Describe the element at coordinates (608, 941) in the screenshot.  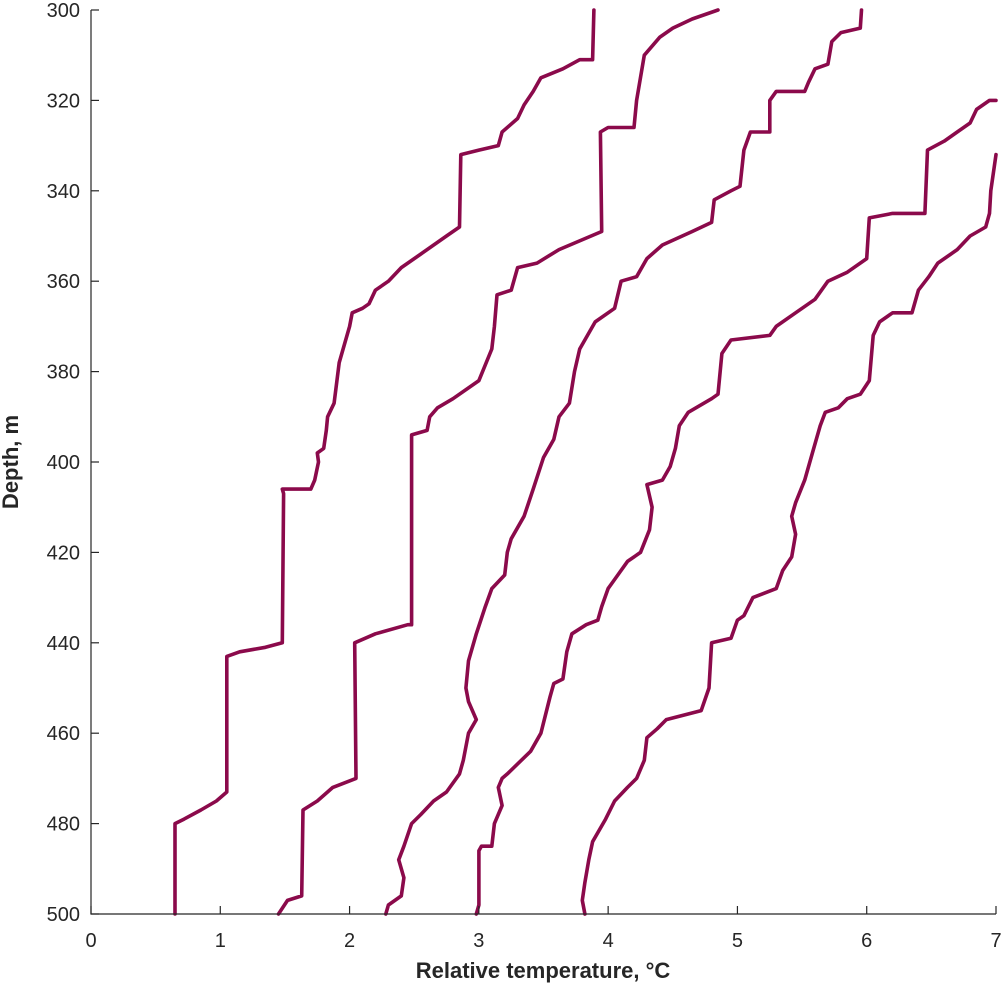
I see `x-tick-label: 4` at that location.